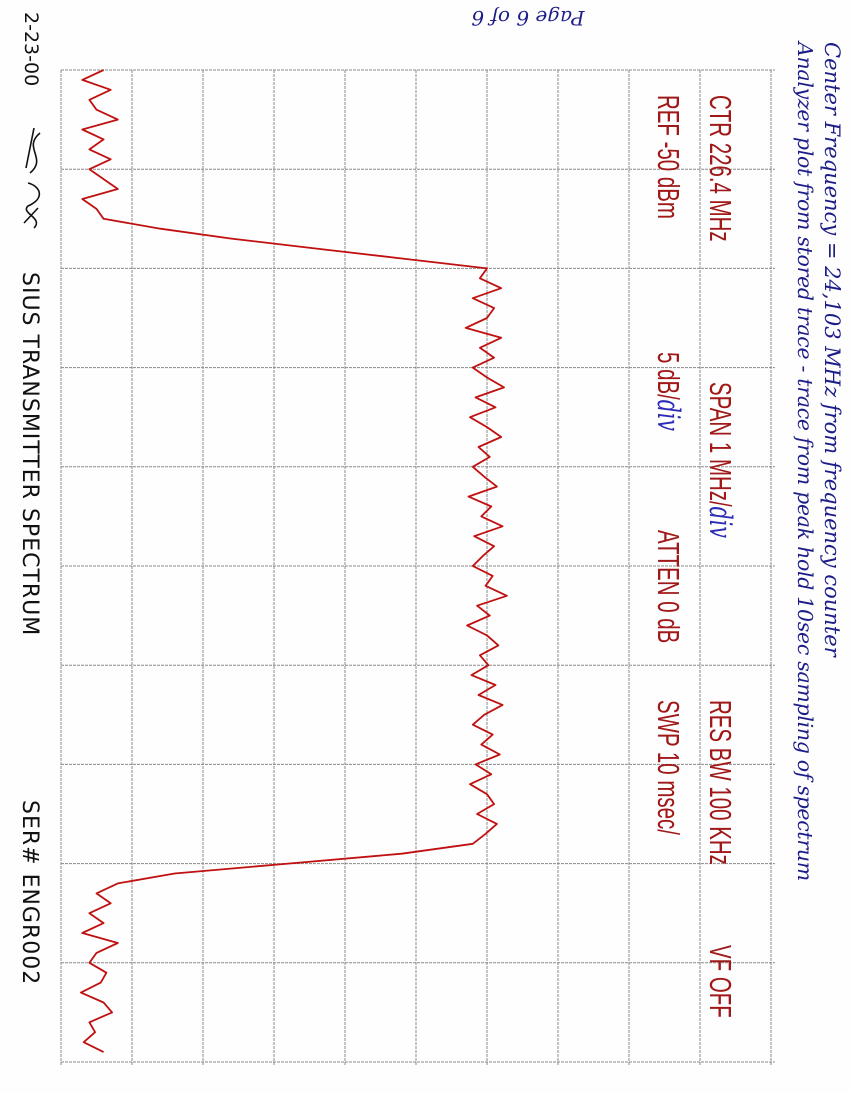 This screenshot has height=1093, width=851. Describe the element at coordinates (668, 376) in the screenshot. I see `scale-value: 5 dB/` at that location.